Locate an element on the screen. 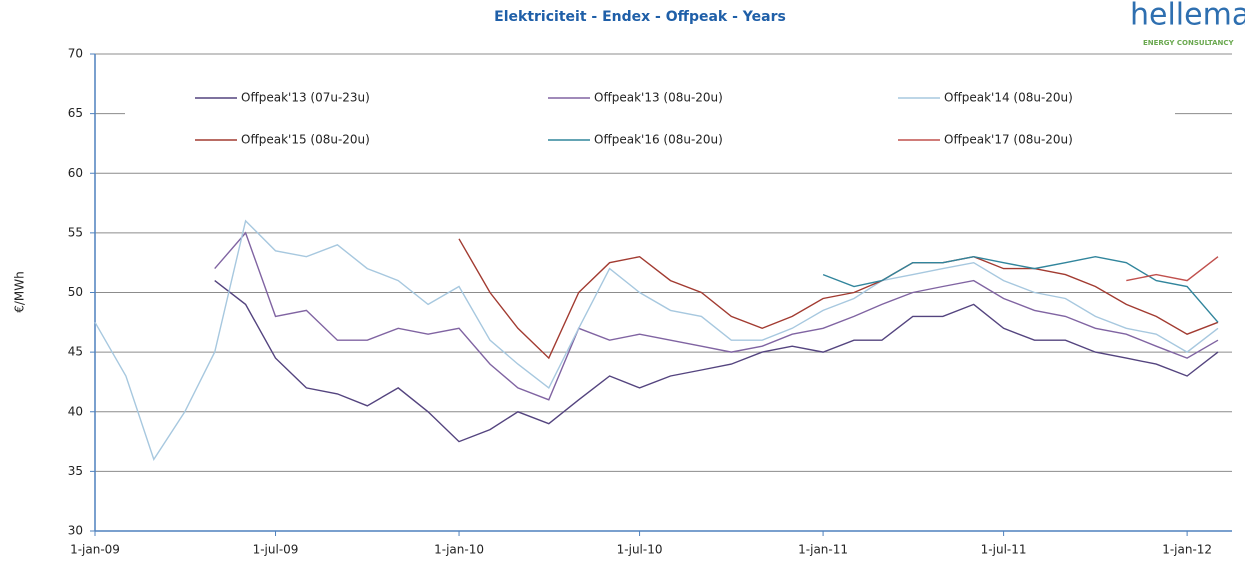 This screenshot has height=573, width=1245. x-tick-label: 1-jan-09 is located at coordinates (95, 550).